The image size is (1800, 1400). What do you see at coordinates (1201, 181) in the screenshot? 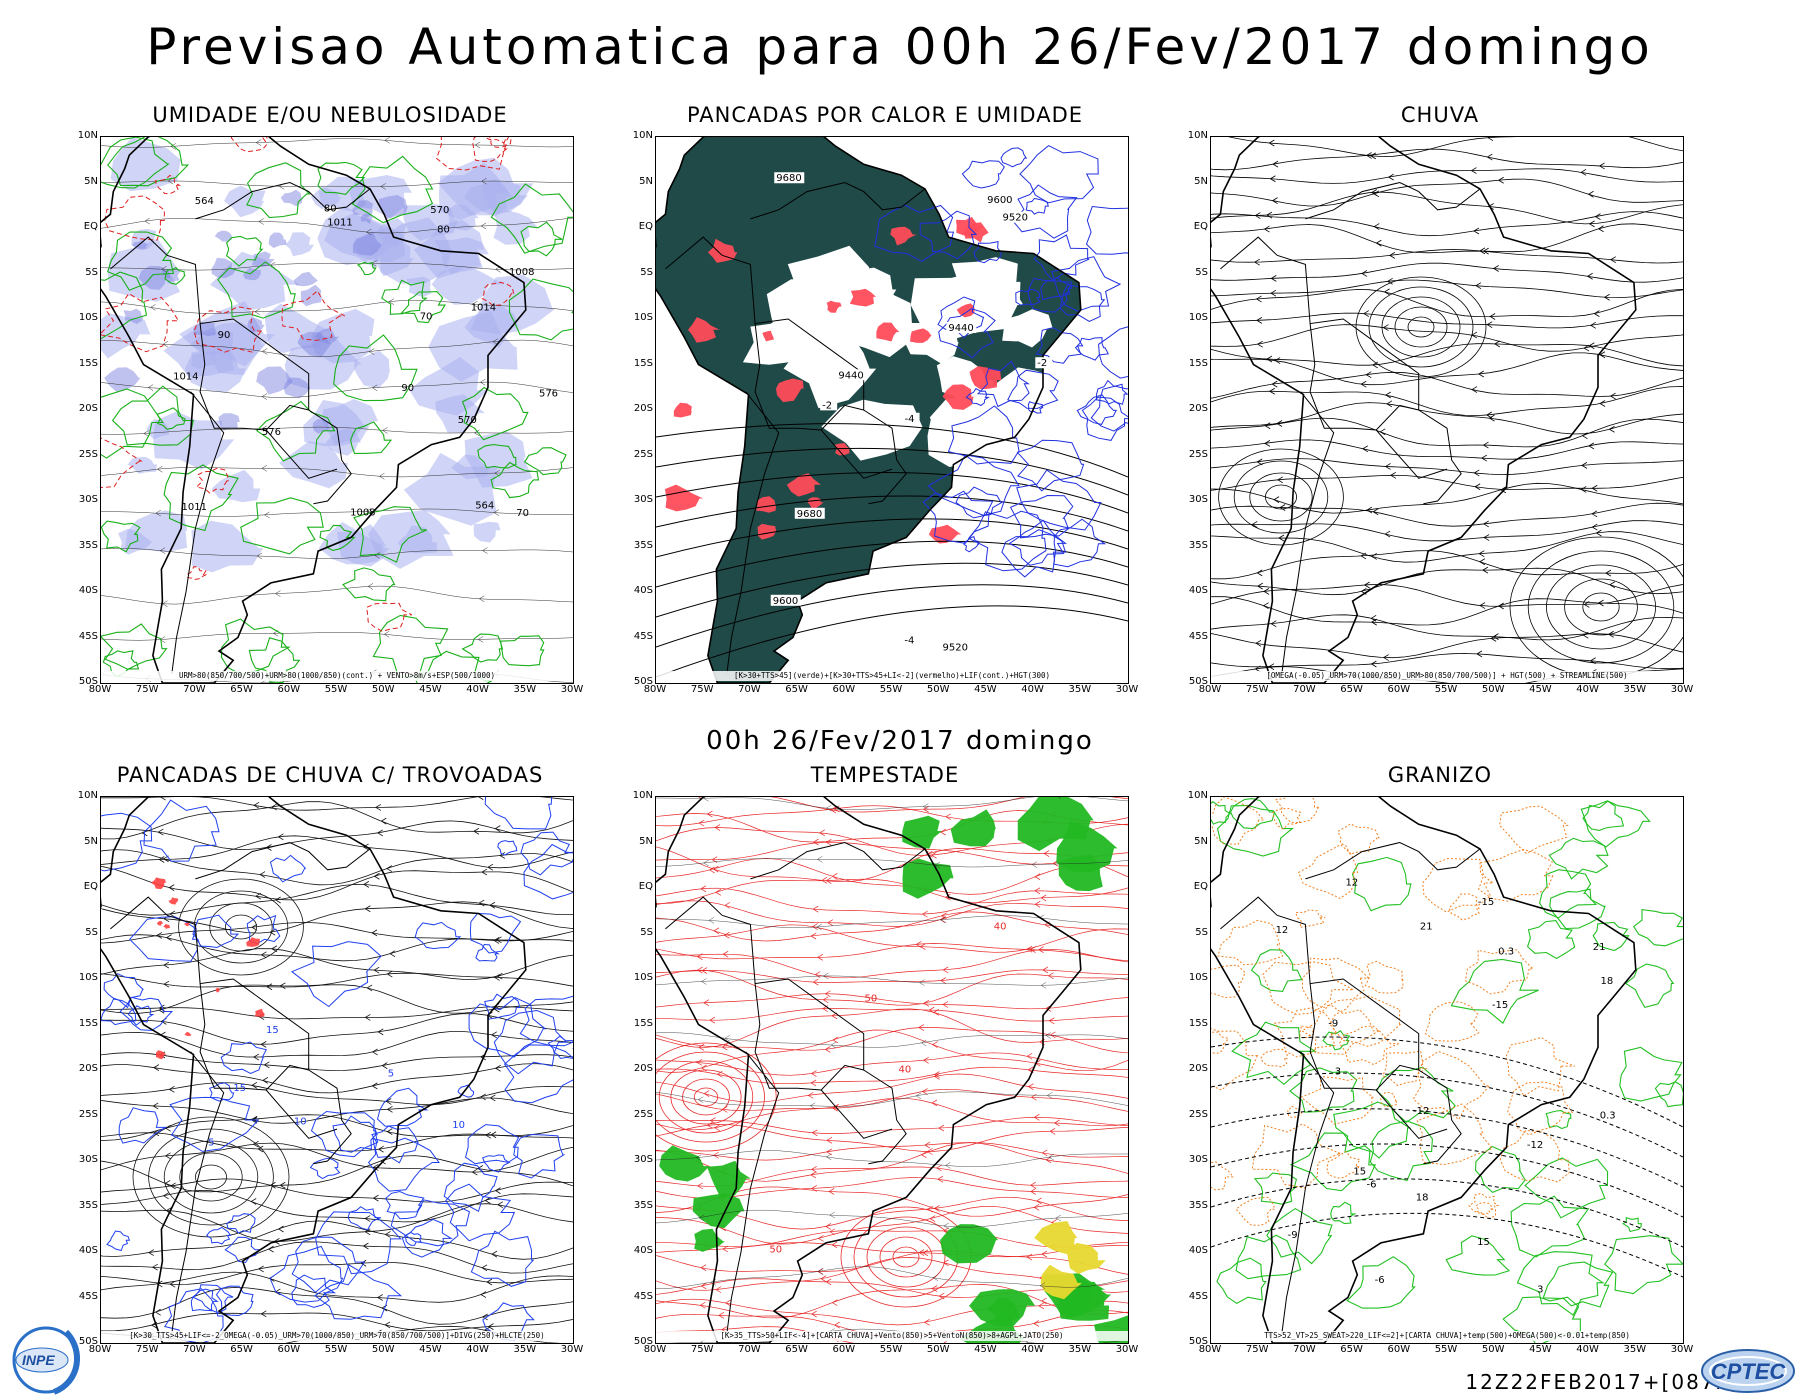
I see `latitude-label: 5N` at bounding box center [1201, 181].